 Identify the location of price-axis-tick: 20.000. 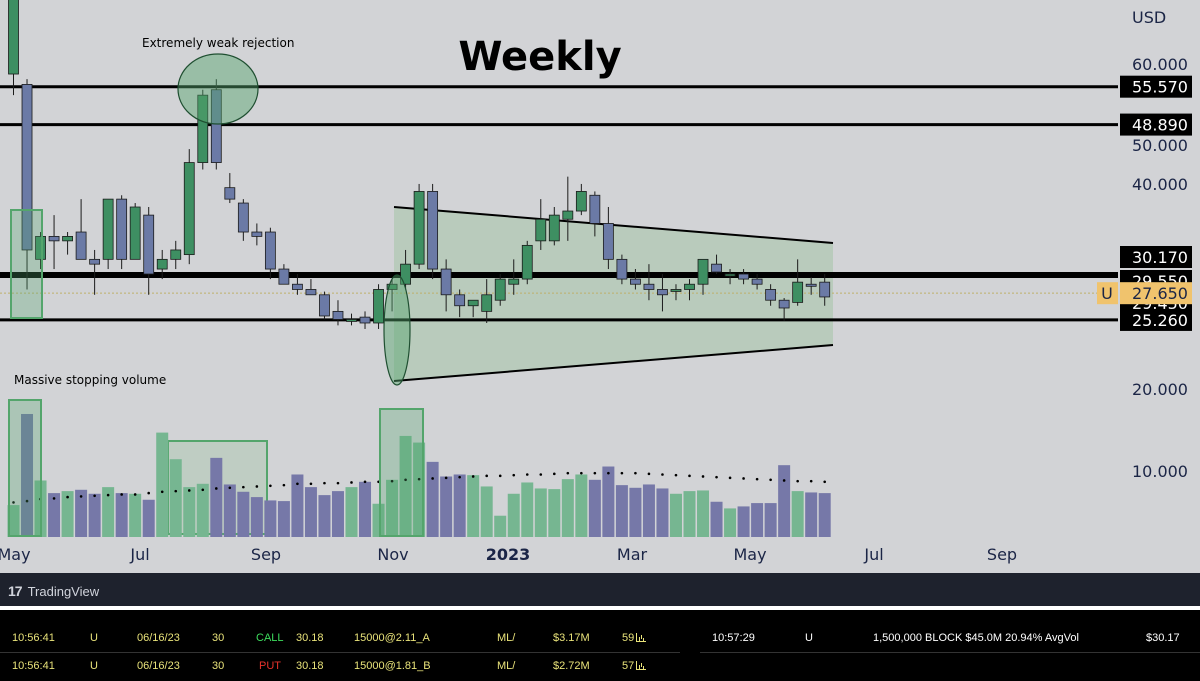
(1160, 389).